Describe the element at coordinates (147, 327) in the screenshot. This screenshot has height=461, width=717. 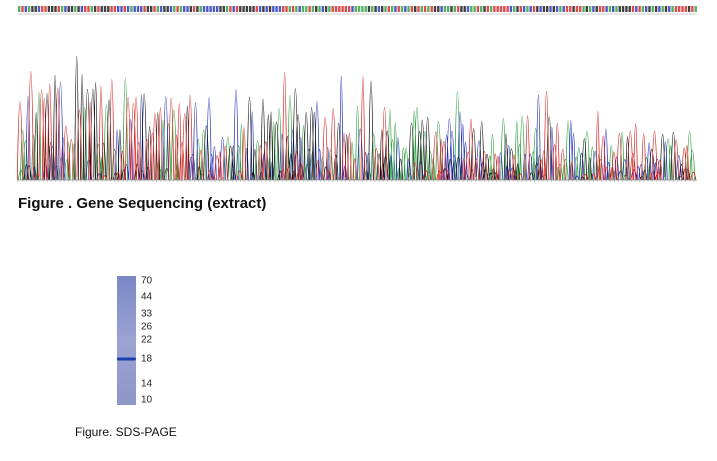
I see `marker-label: 26` at that location.